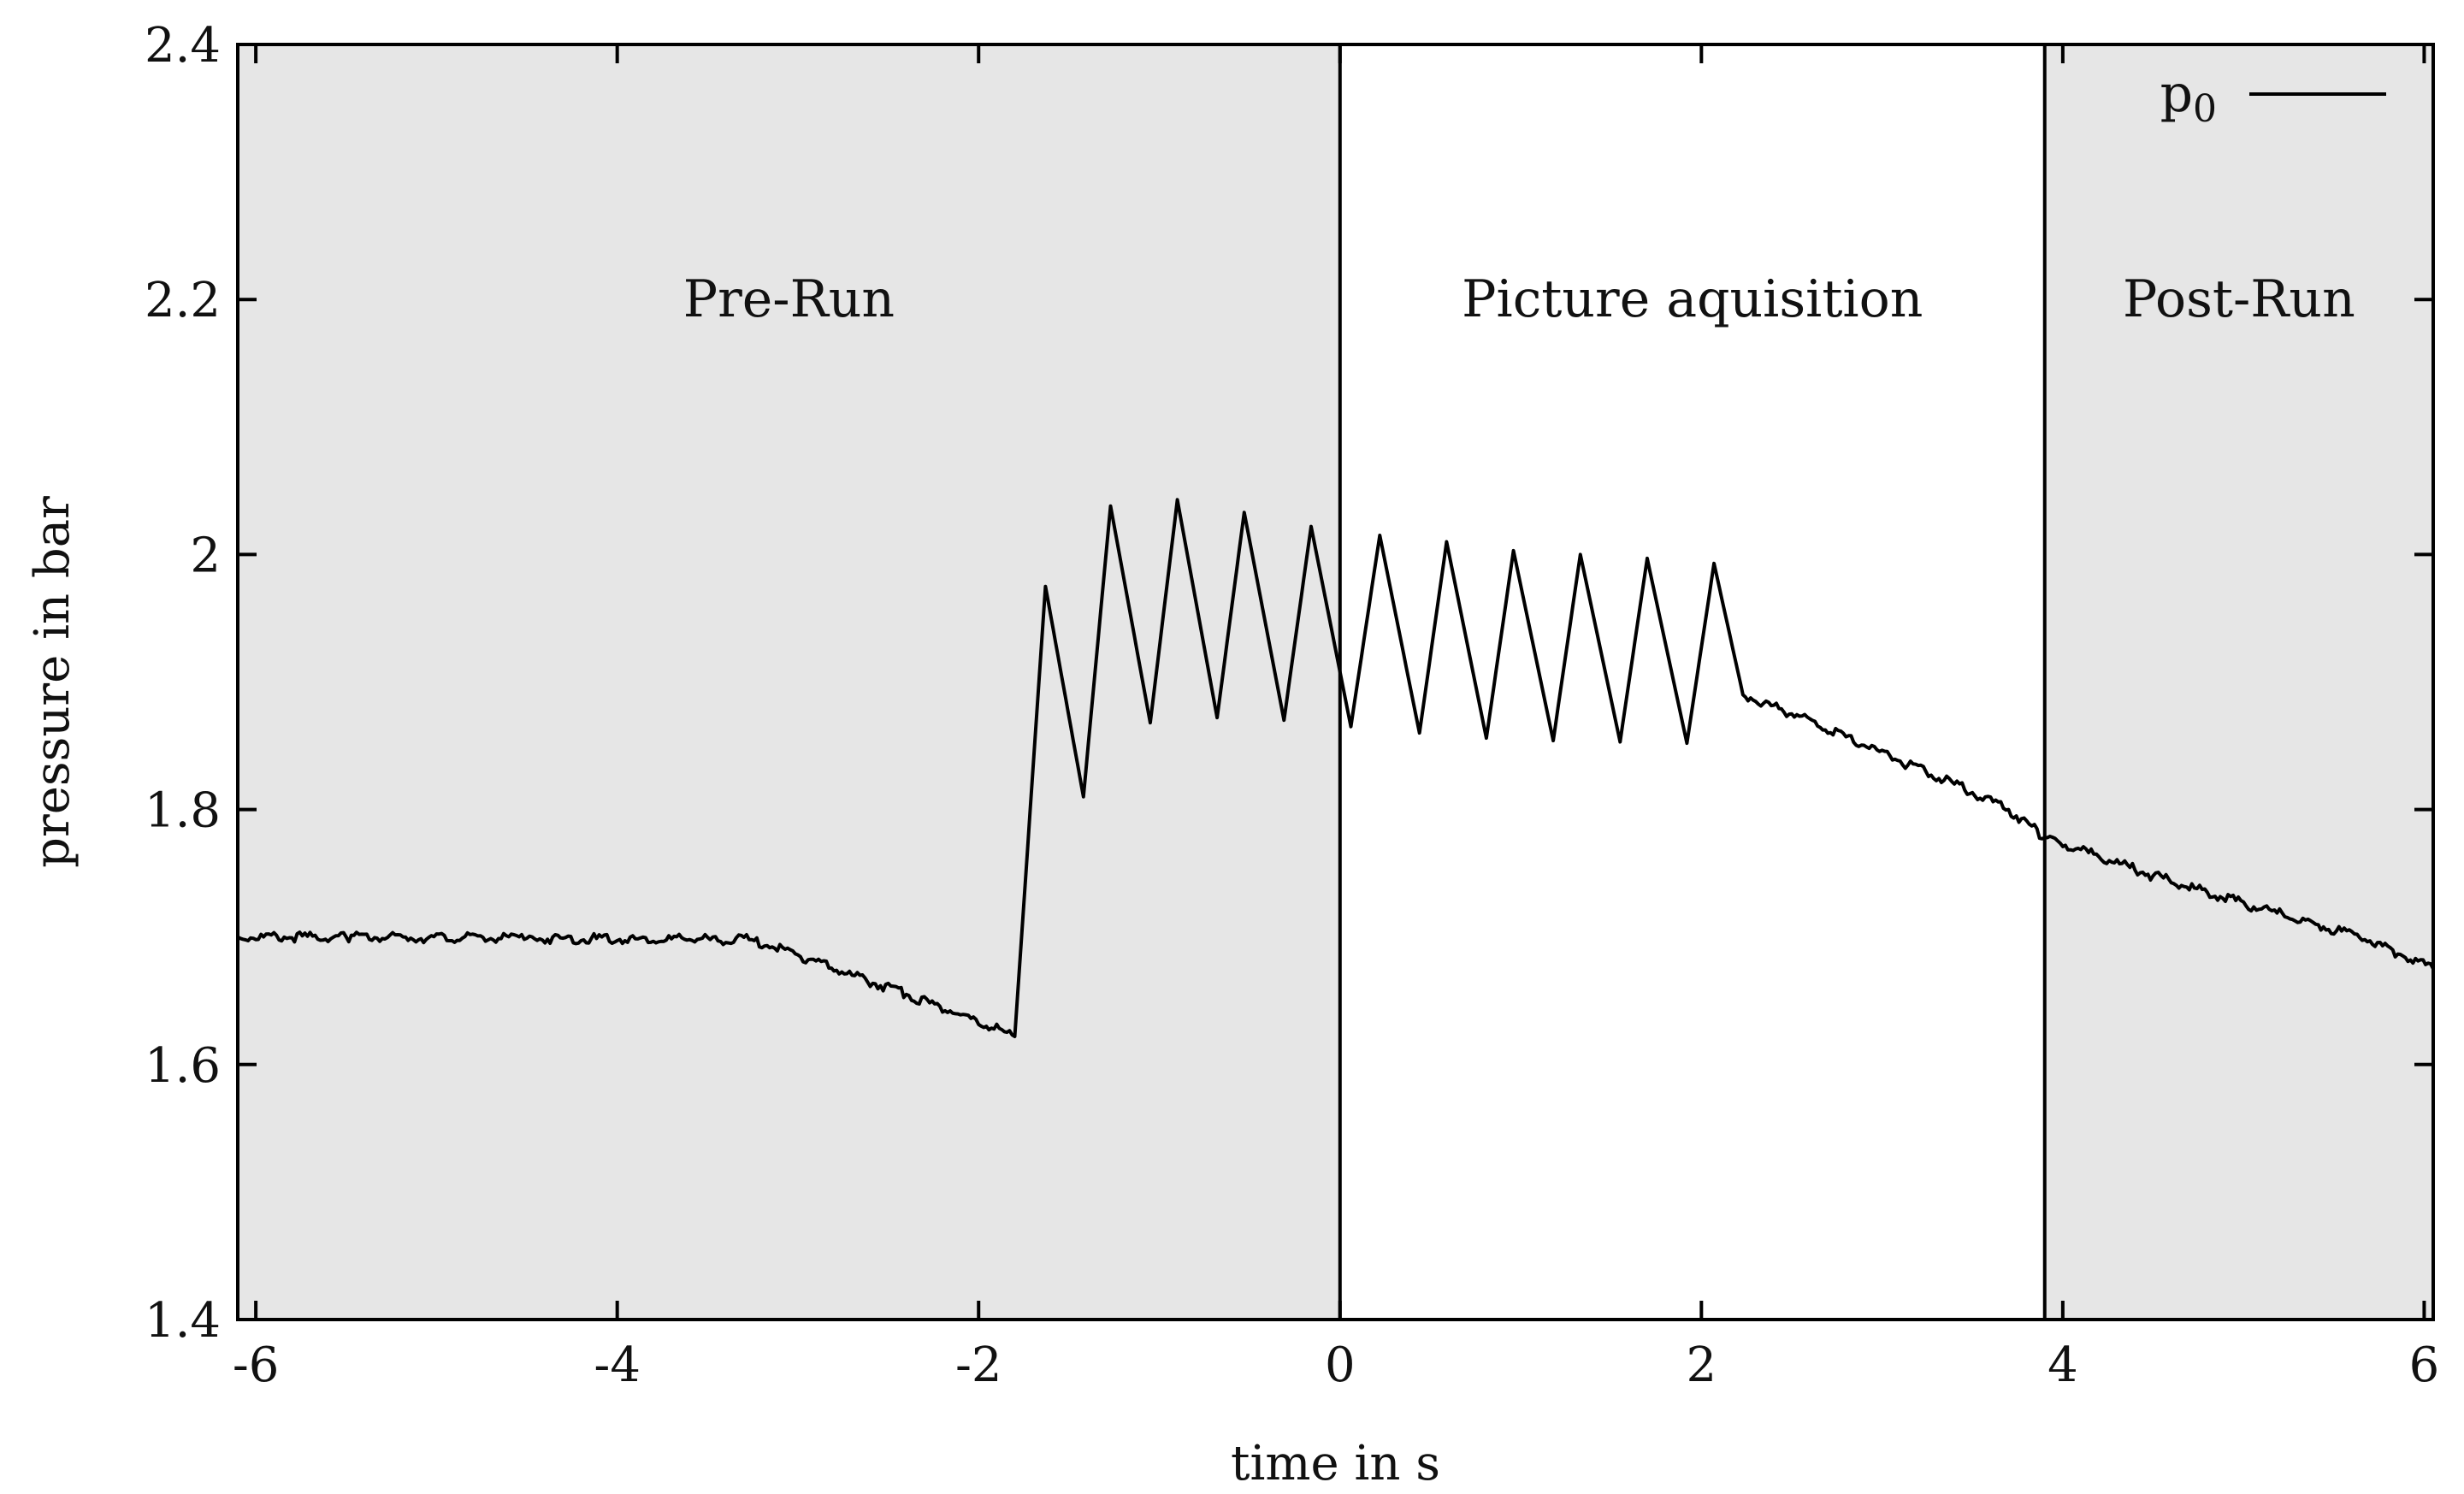 The width and height of the screenshot is (2464, 1494). What do you see at coordinates (1335, 1464) in the screenshot?
I see `x-axis-label: time in s` at bounding box center [1335, 1464].